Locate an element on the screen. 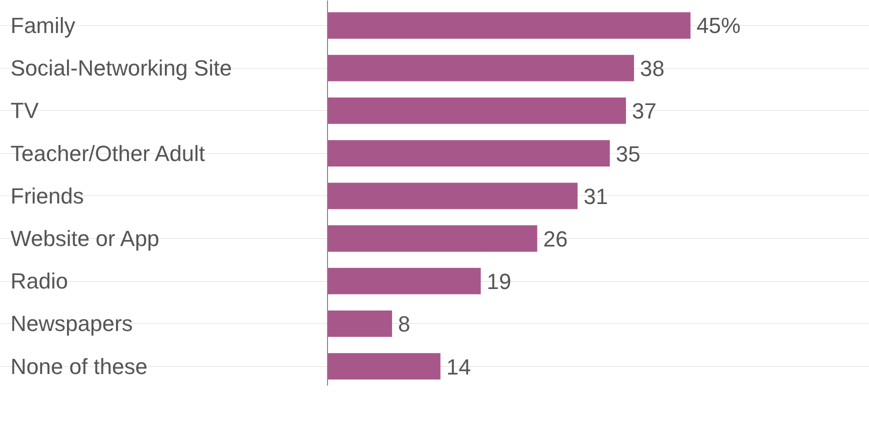 This screenshot has height=430, width=869. data-label: 37 is located at coordinates (644, 111).